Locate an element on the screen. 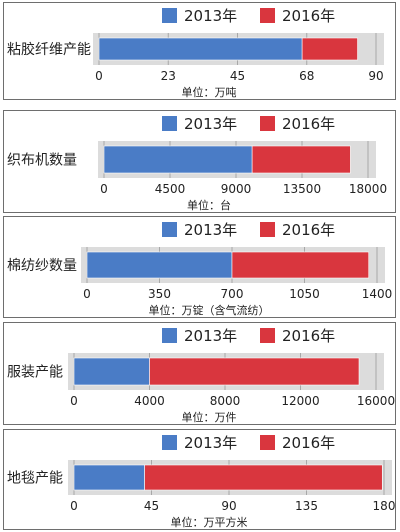 This screenshot has height=532, width=400. tick-label: 13500 is located at coordinates (302, 189).